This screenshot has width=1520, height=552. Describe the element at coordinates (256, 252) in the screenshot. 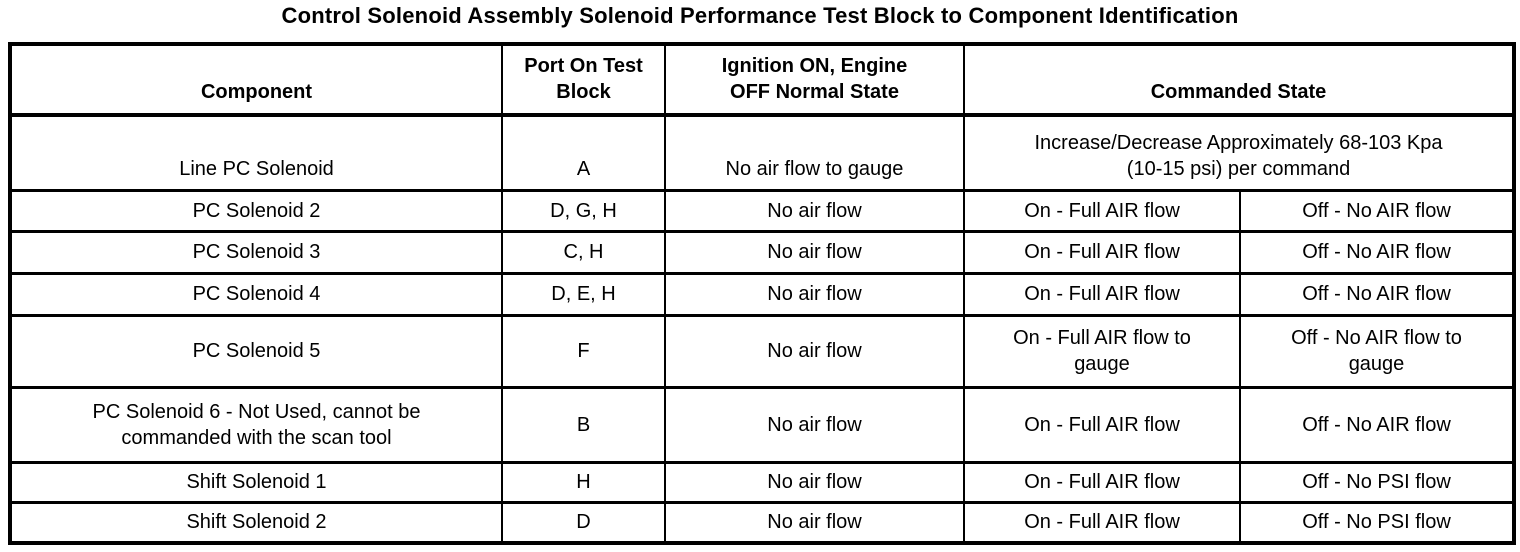

I see `cell-component: PC Solenoid 3` at that location.